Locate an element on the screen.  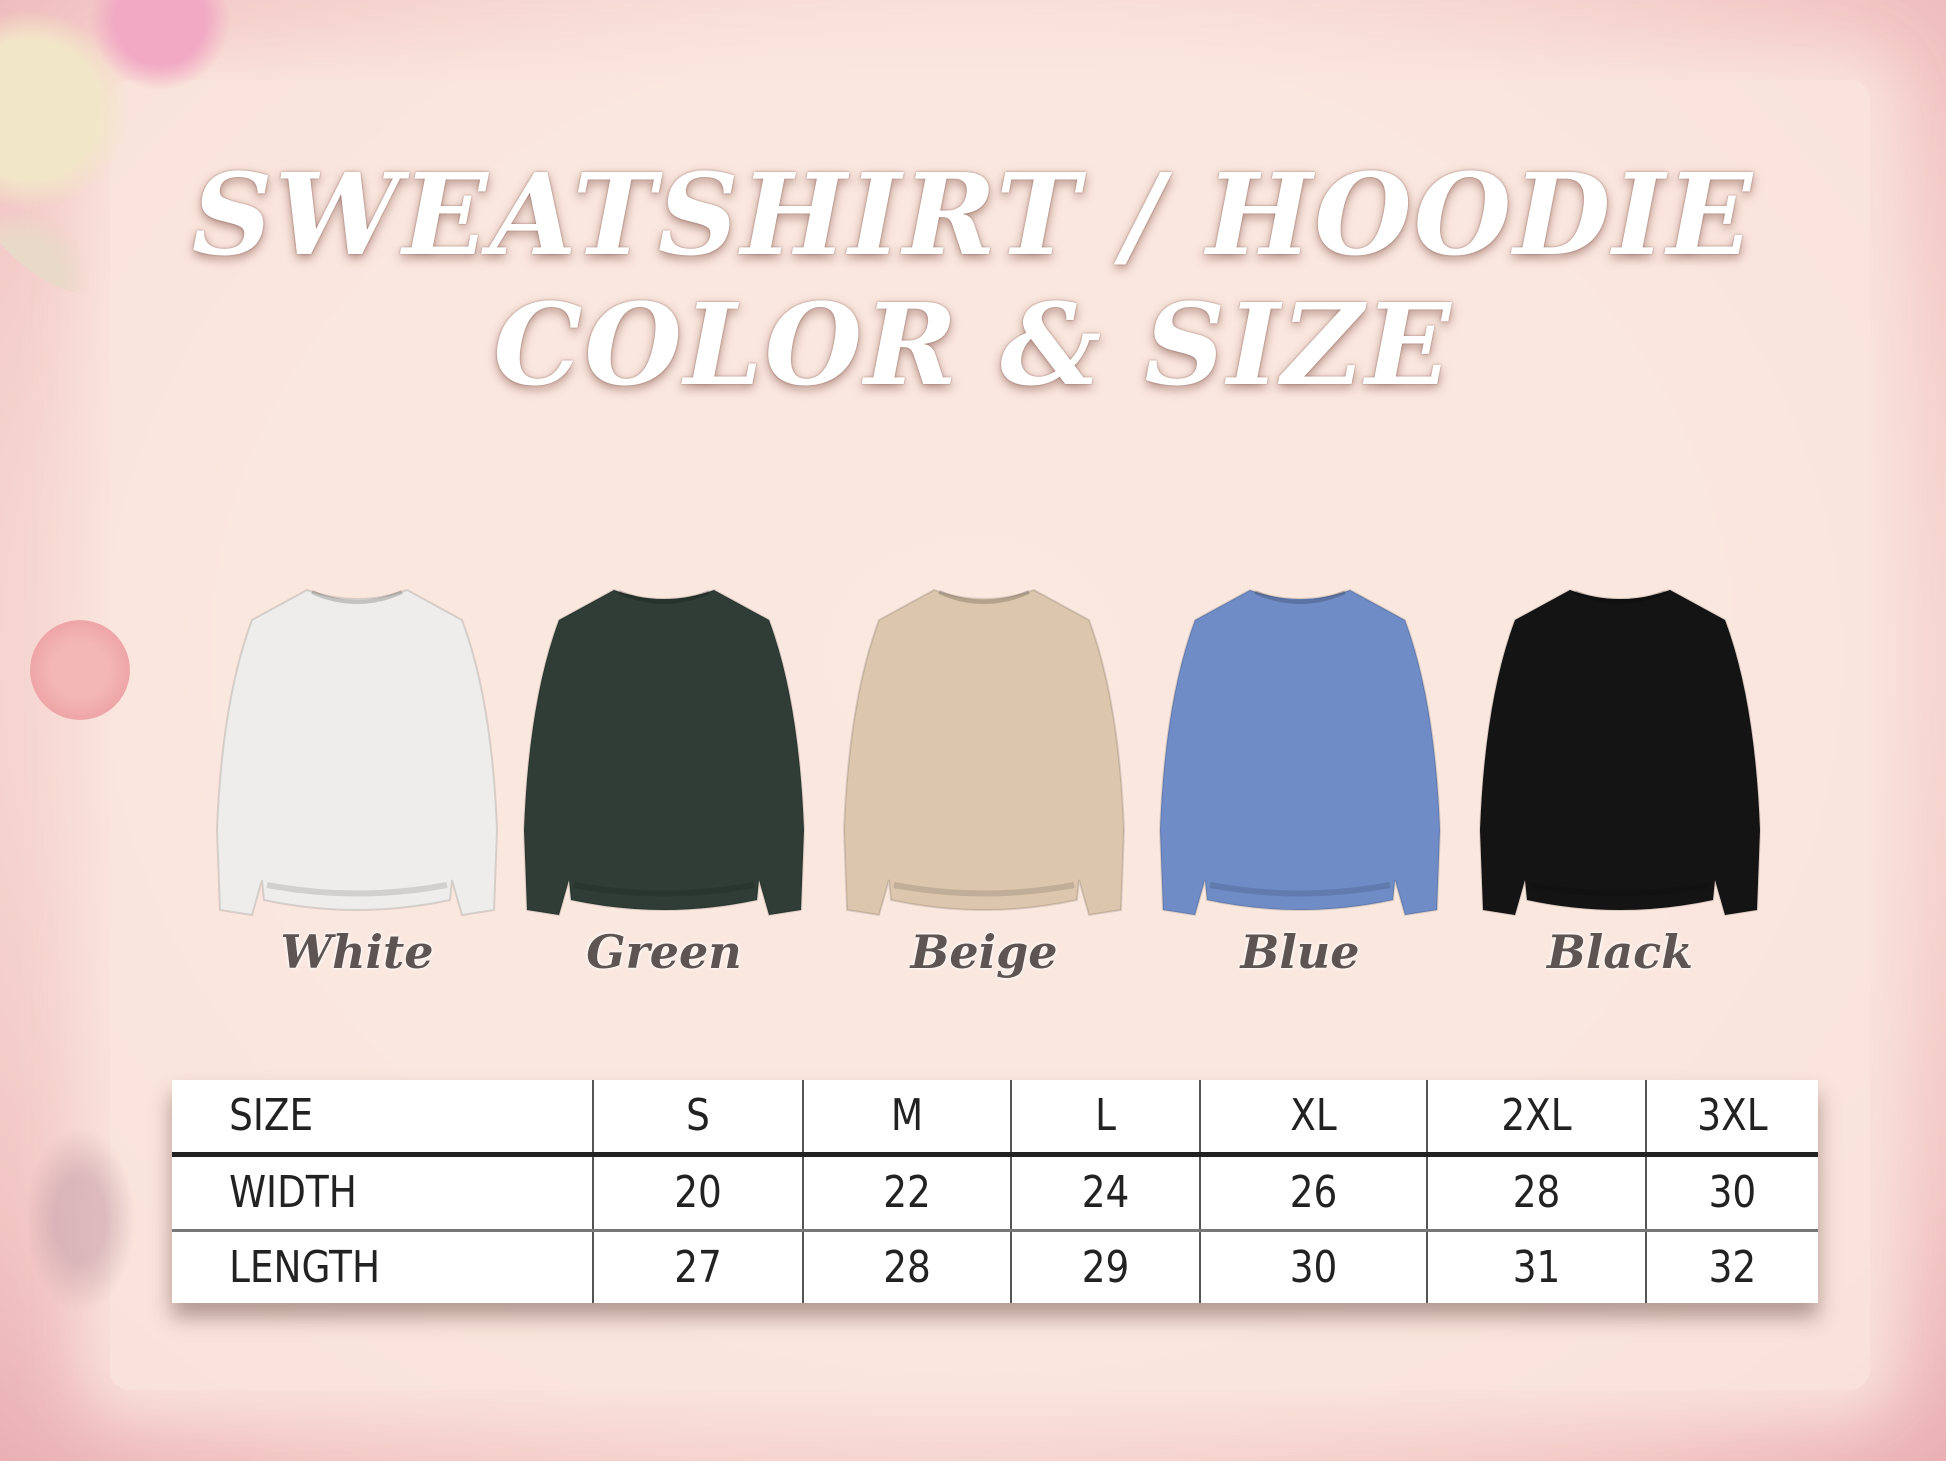
header-cell: S is located at coordinates (697, 1118).